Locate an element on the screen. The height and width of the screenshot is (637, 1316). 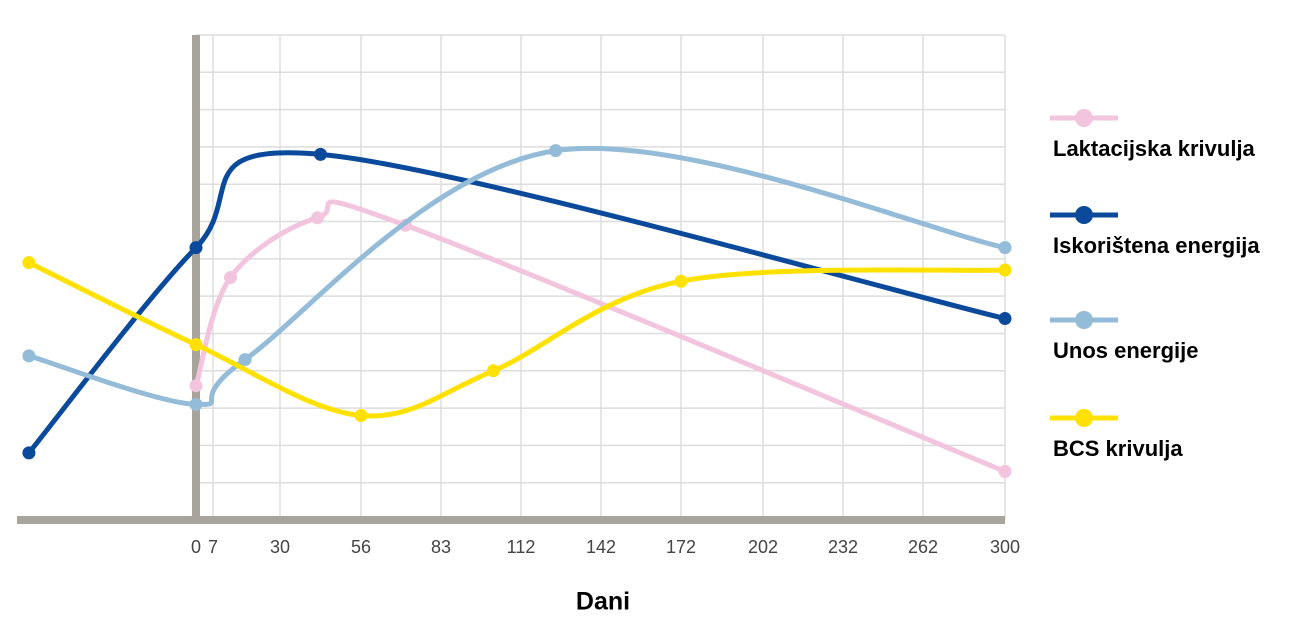
x-tick-label: 262 is located at coordinates (923, 547).